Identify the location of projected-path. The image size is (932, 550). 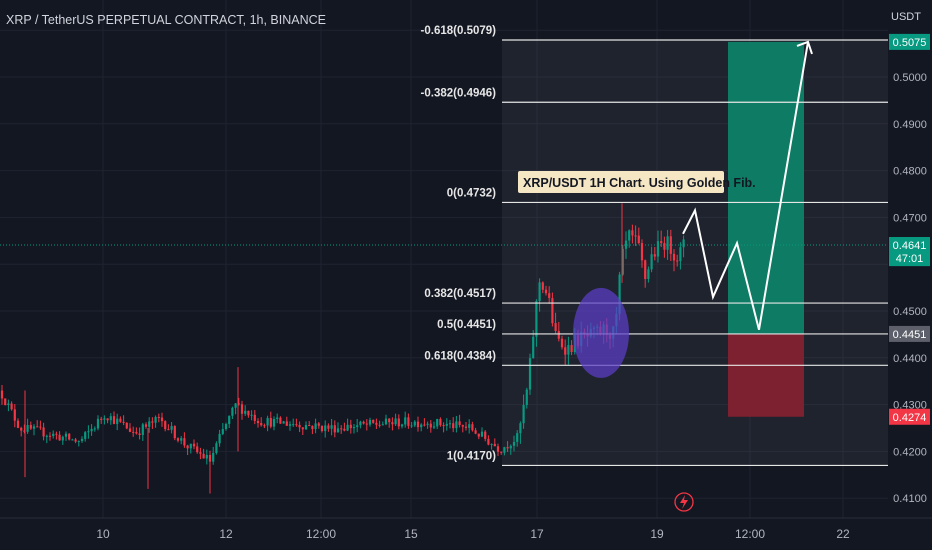
(747, 185).